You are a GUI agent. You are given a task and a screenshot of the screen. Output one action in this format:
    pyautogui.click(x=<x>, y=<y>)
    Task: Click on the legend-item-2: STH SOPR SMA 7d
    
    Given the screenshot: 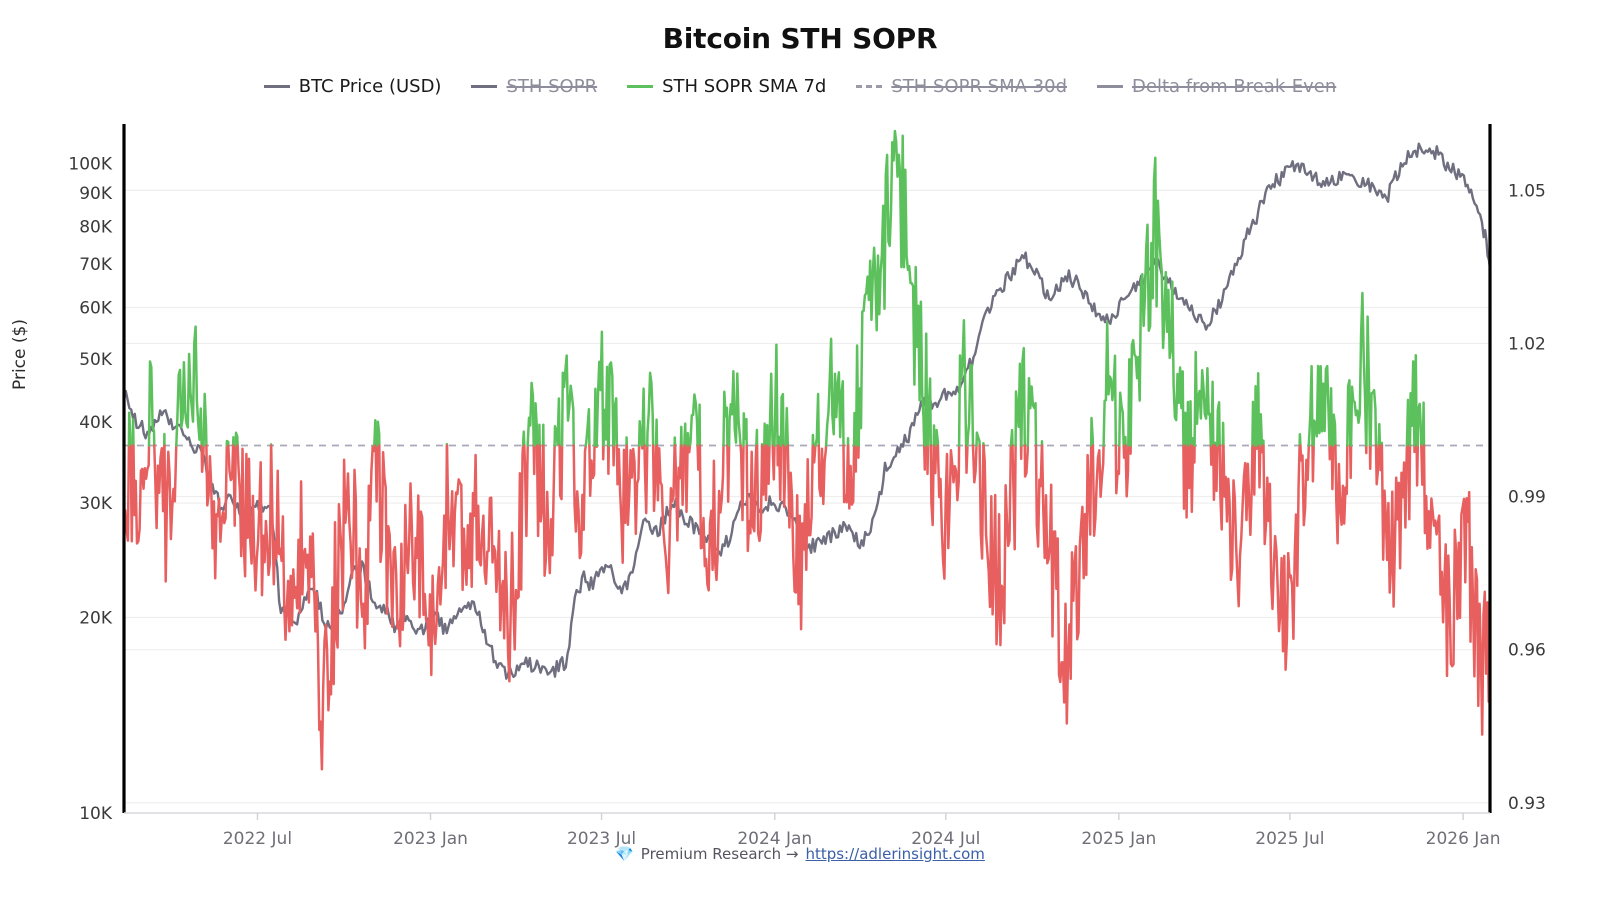 What is the action you would take?
    pyautogui.click(x=726, y=86)
    